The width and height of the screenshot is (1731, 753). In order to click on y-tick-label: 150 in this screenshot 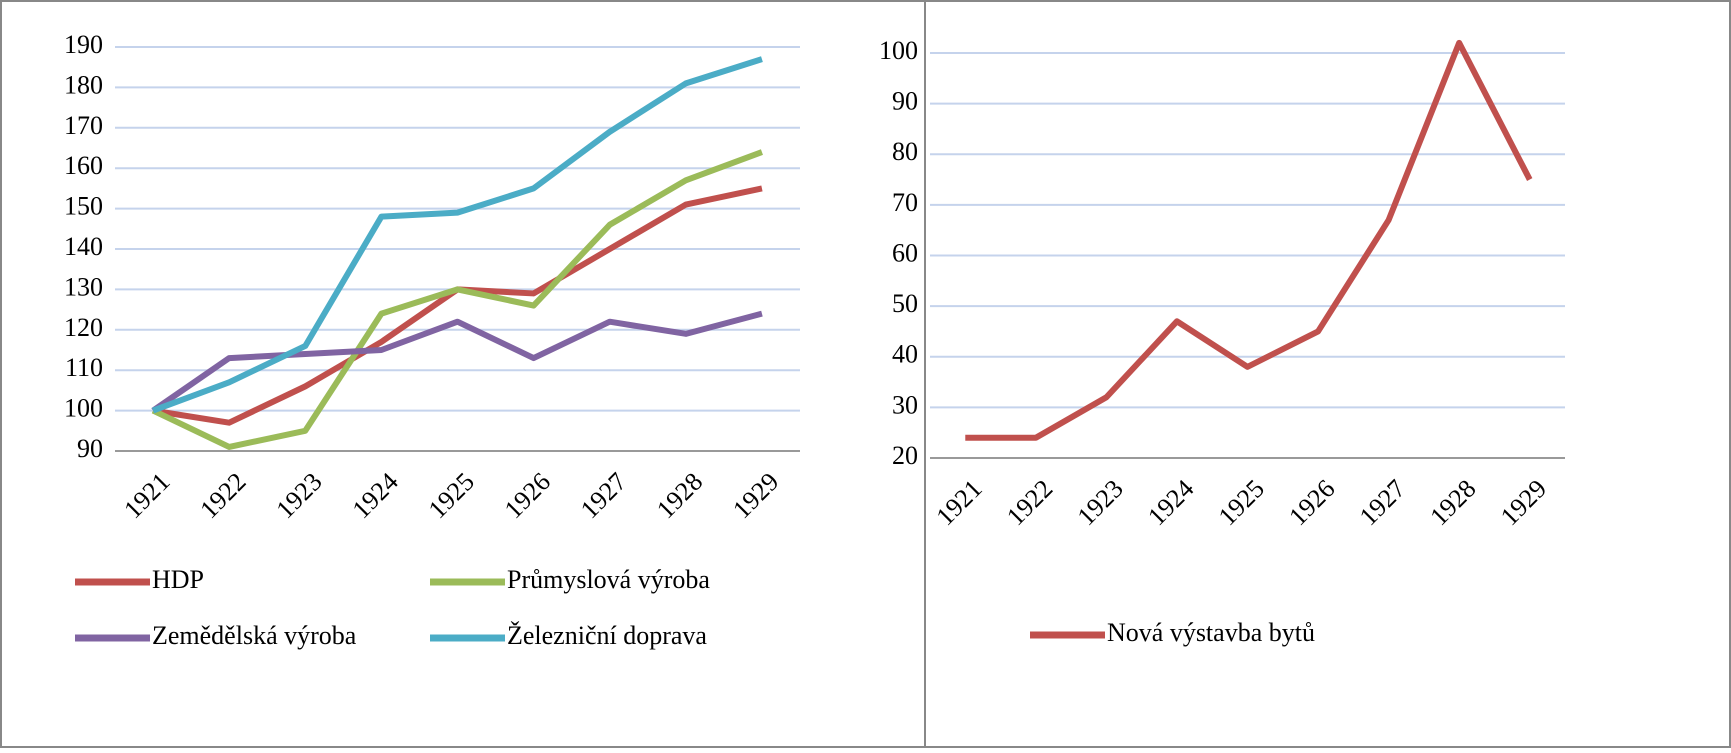, I will do `click(83, 206)`.